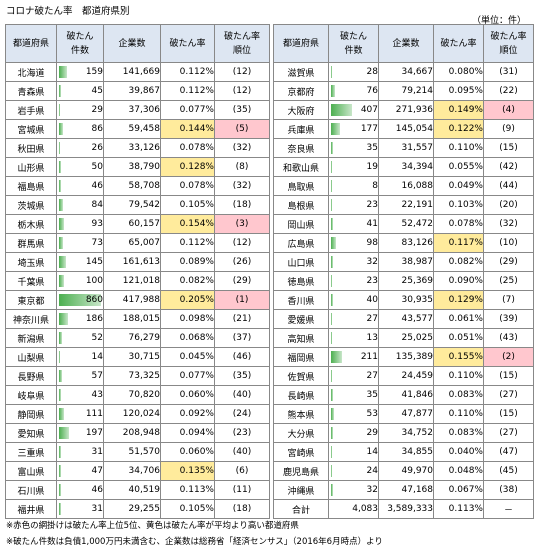  I want to click on table-row: 和歌山県 19 34,394 0.055% (42), so click(403, 167).